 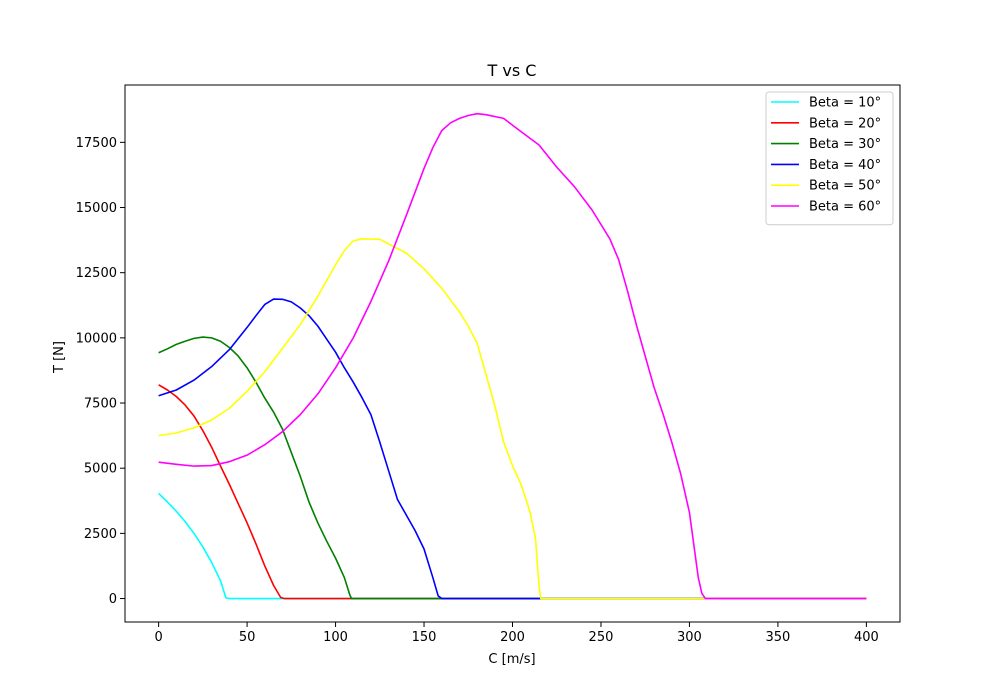 What do you see at coordinates (866, 637) in the screenshot?
I see `x-tick-label: 400` at bounding box center [866, 637].